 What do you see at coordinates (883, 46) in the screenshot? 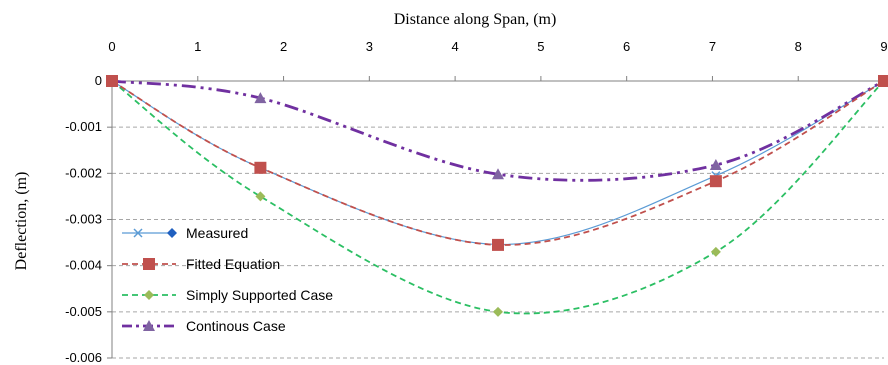
I see `x-tick-label: 9` at bounding box center [883, 46].